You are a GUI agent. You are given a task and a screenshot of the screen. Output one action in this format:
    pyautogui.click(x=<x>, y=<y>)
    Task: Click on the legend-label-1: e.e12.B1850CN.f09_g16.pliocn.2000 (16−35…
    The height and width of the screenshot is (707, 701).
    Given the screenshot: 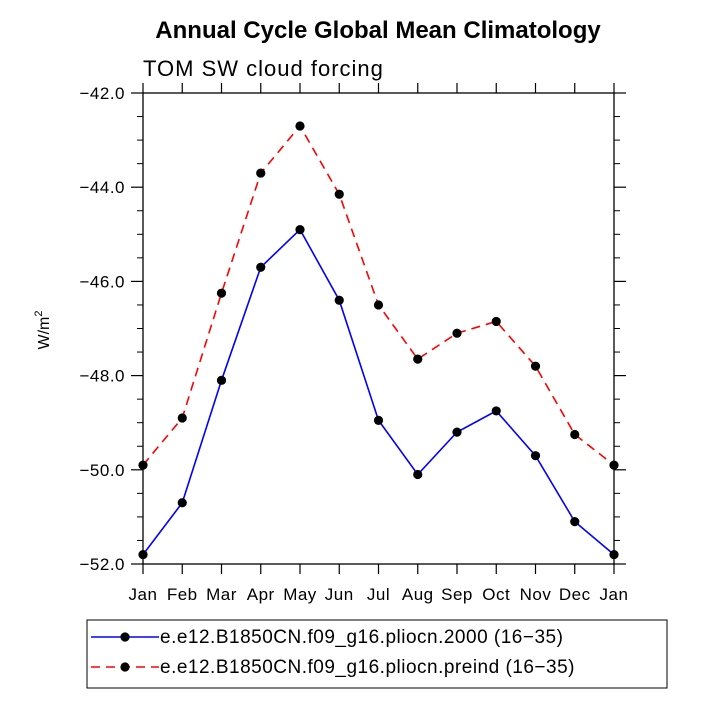 What is the action you would take?
    pyautogui.click(x=361, y=637)
    